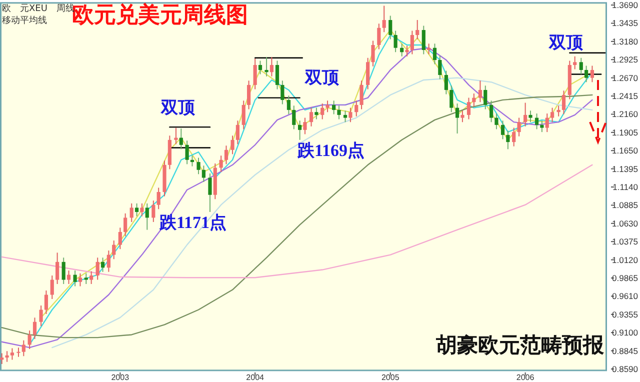  Describe the element at coordinates (625, 277) in the screenshot. I see `y-tick-label: 0.9865` at that location.